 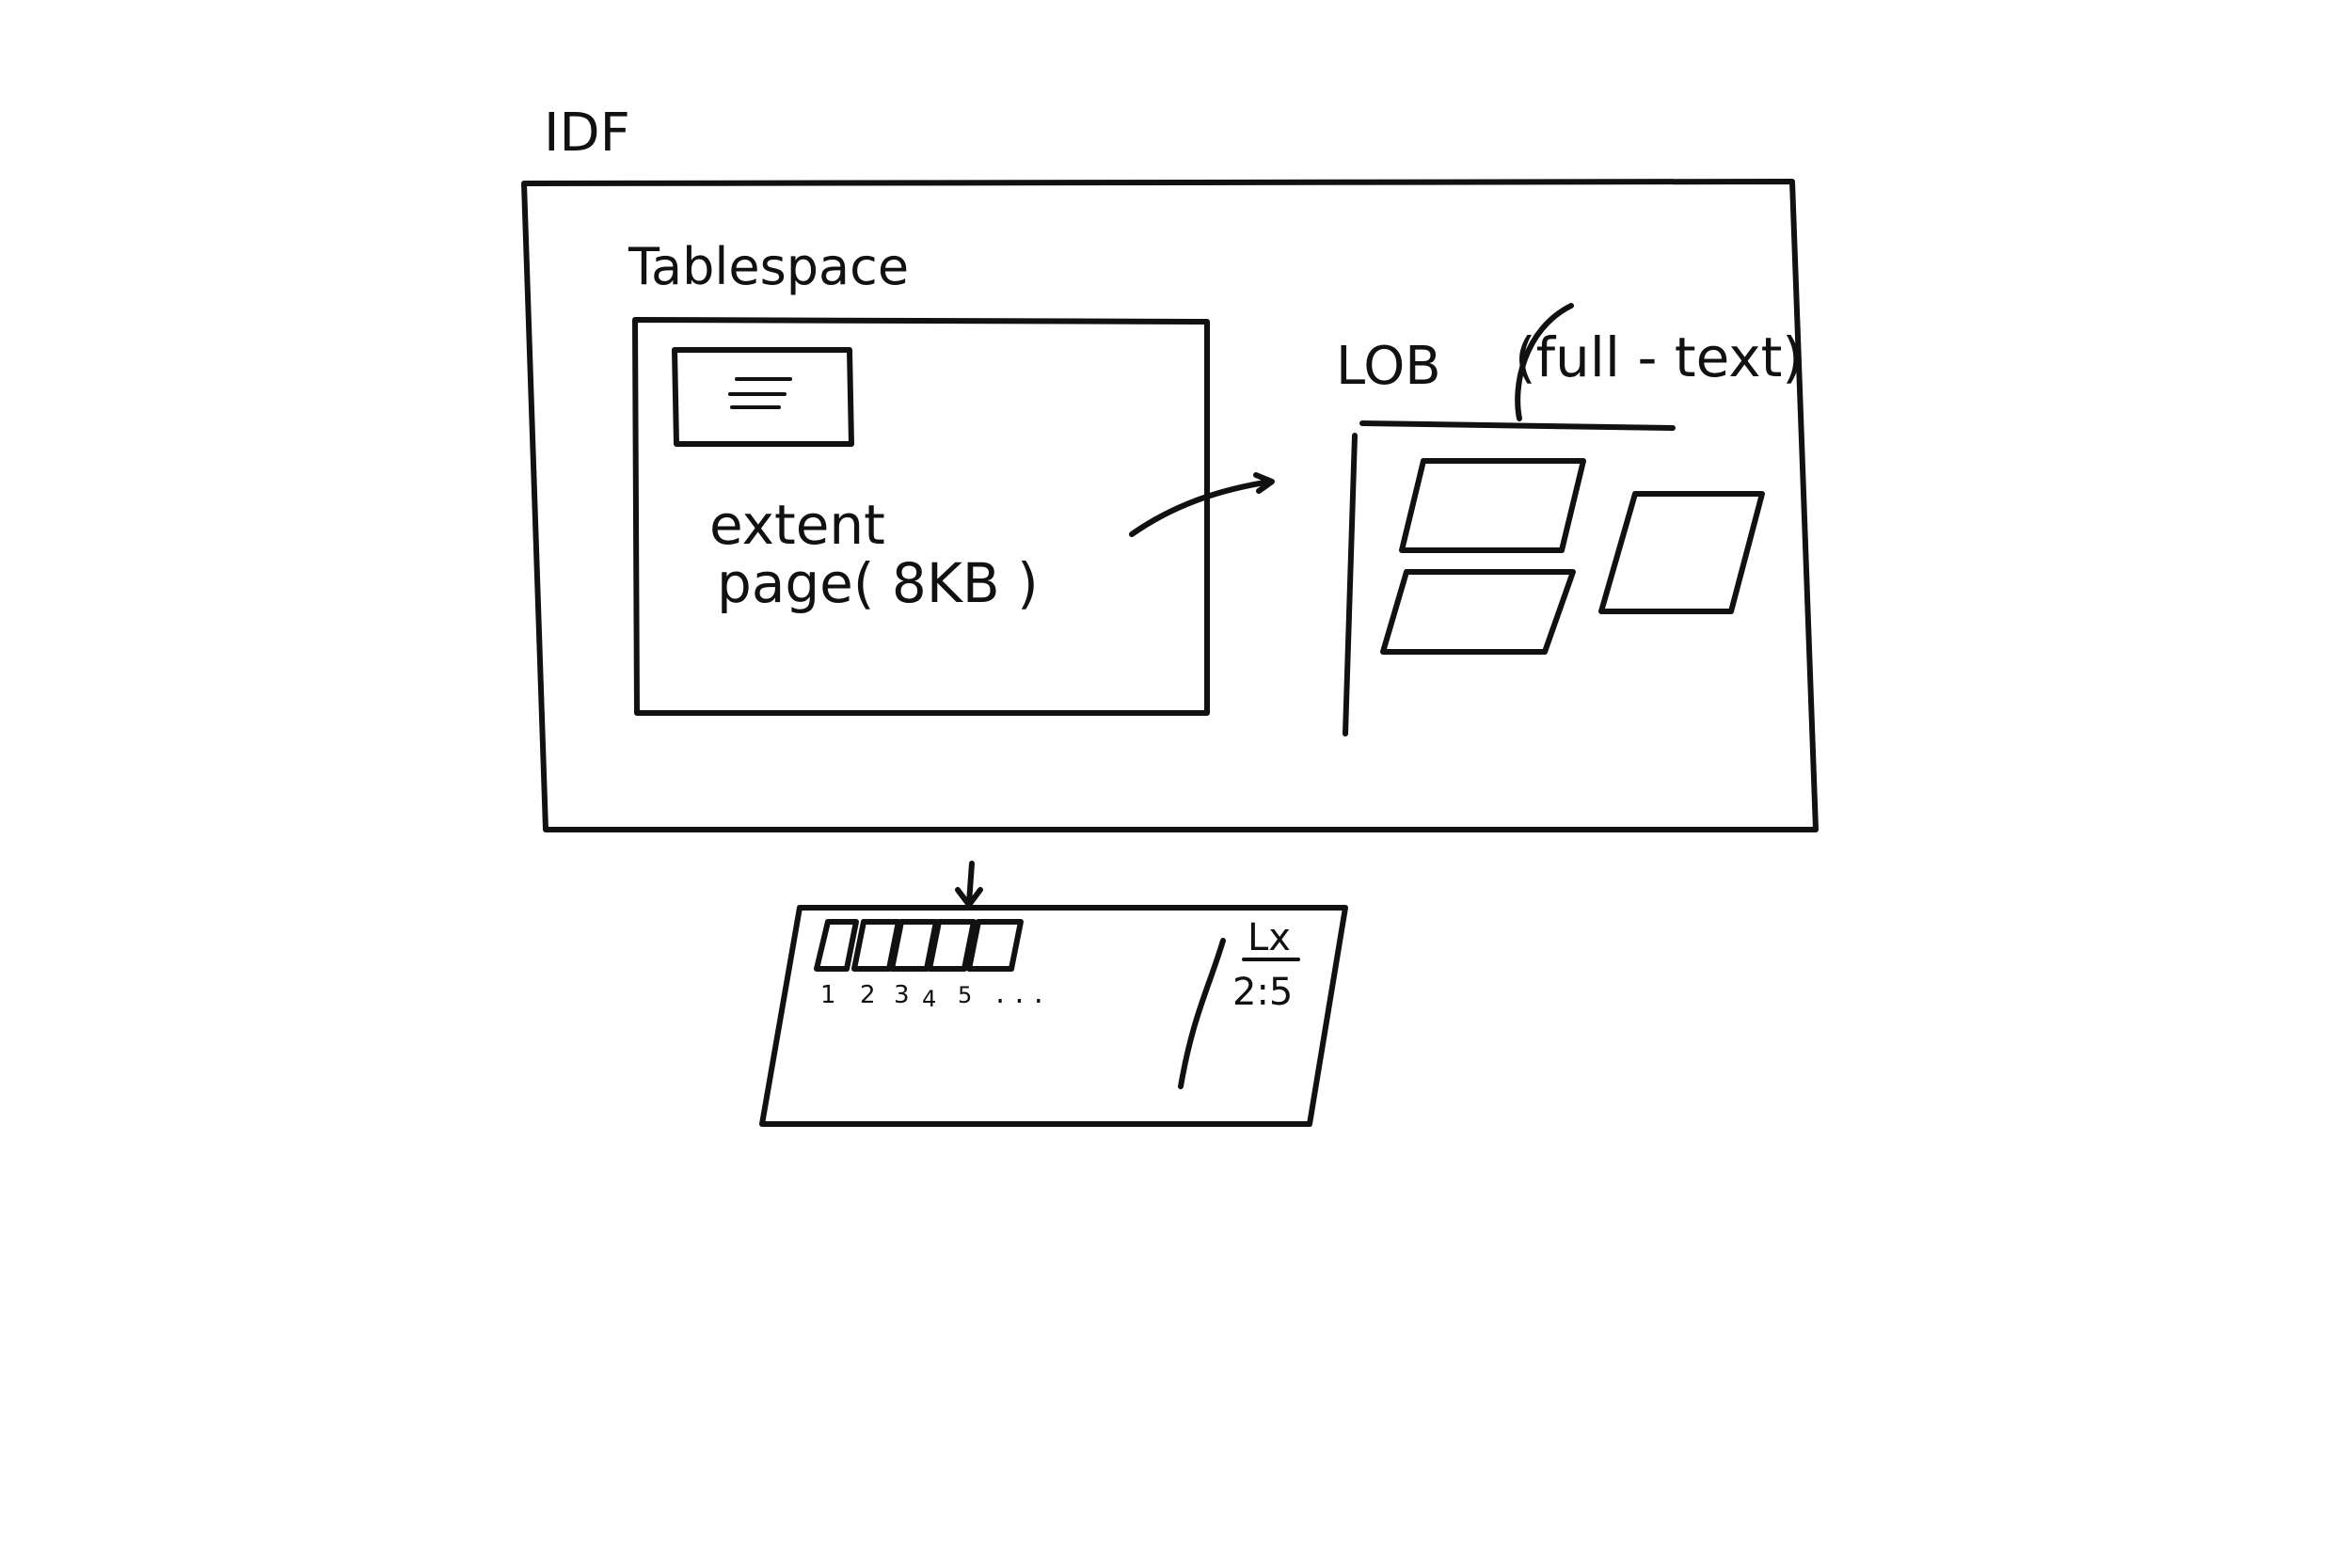 I want to click on ratio-label: 2:5, so click(x=1262, y=993).